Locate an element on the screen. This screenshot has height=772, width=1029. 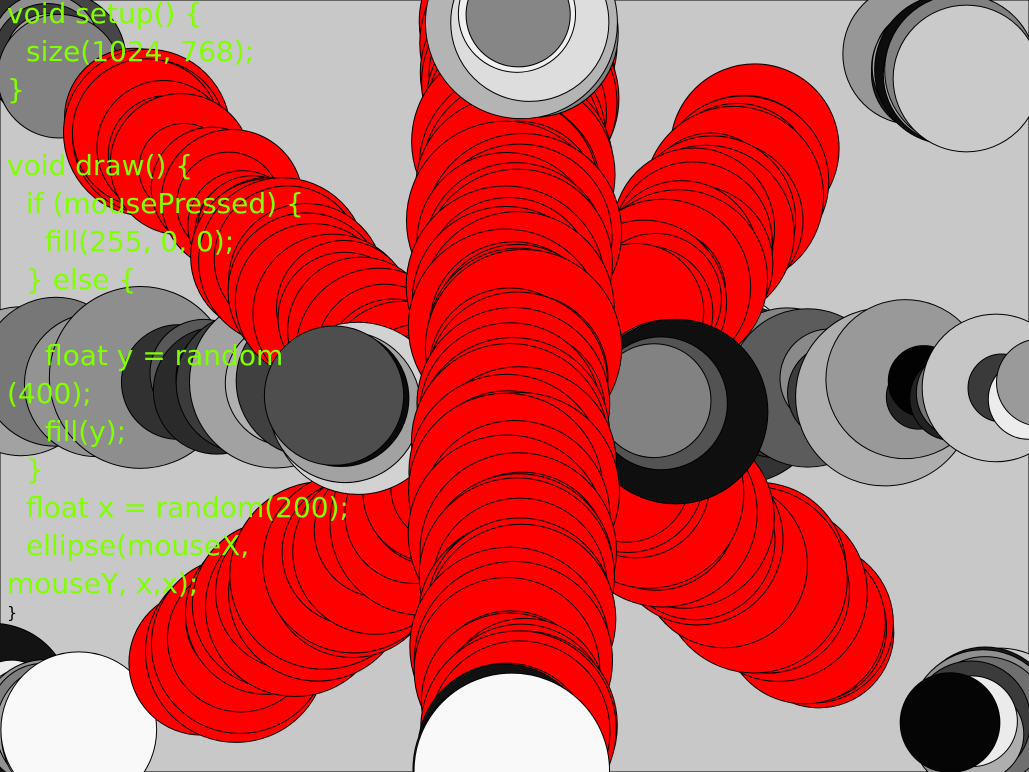
code-line: float x = random(200); is located at coordinates (187, 507).